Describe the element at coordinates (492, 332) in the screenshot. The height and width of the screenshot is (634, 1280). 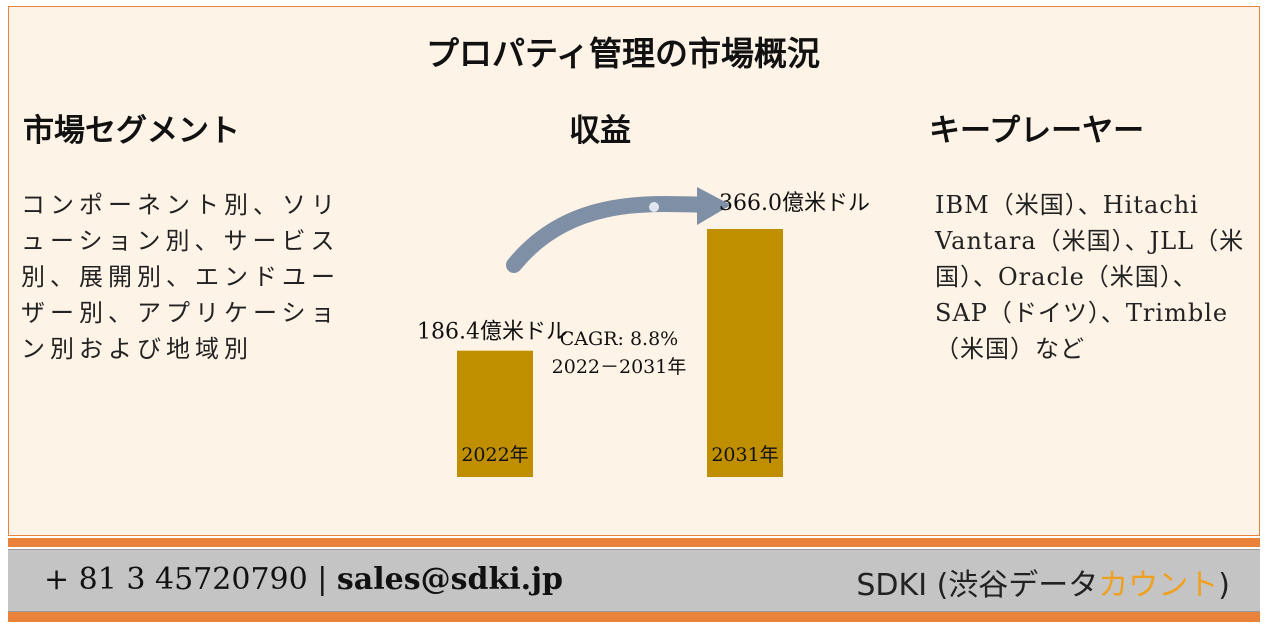
I see `value-label: 186.4億米ドル` at that location.